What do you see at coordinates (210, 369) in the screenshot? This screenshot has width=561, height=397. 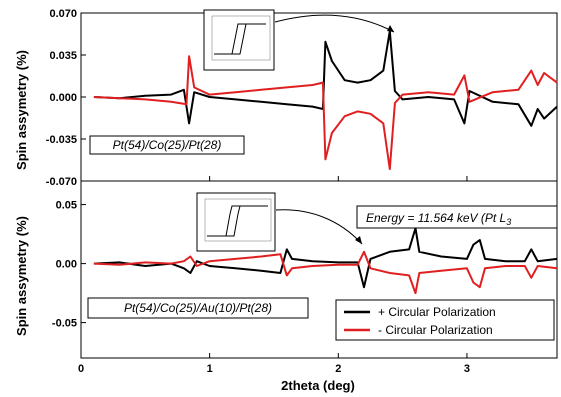 I see `x-tick-label: 1` at bounding box center [210, 369].